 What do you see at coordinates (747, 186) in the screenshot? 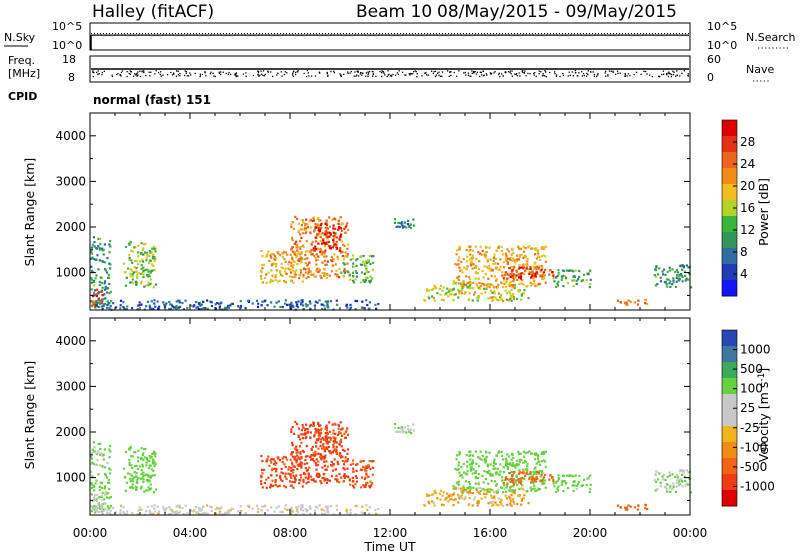
I see `colorbar-tick-label: 20` at bounding box center [747, 186].